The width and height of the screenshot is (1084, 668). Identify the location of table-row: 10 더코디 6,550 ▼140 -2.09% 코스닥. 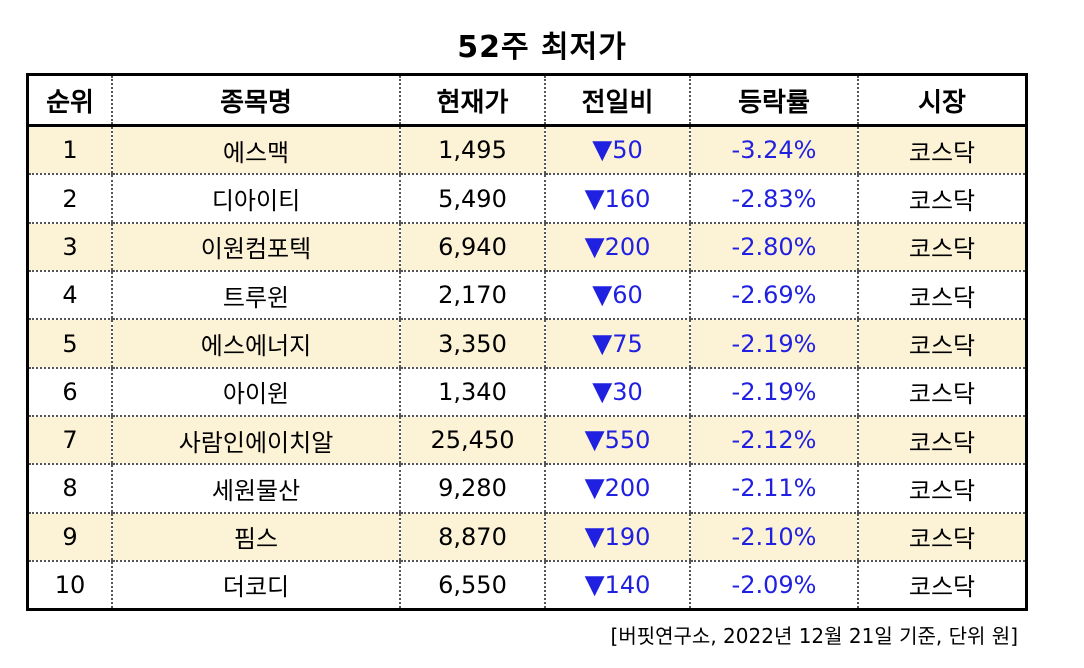
(527, 584).